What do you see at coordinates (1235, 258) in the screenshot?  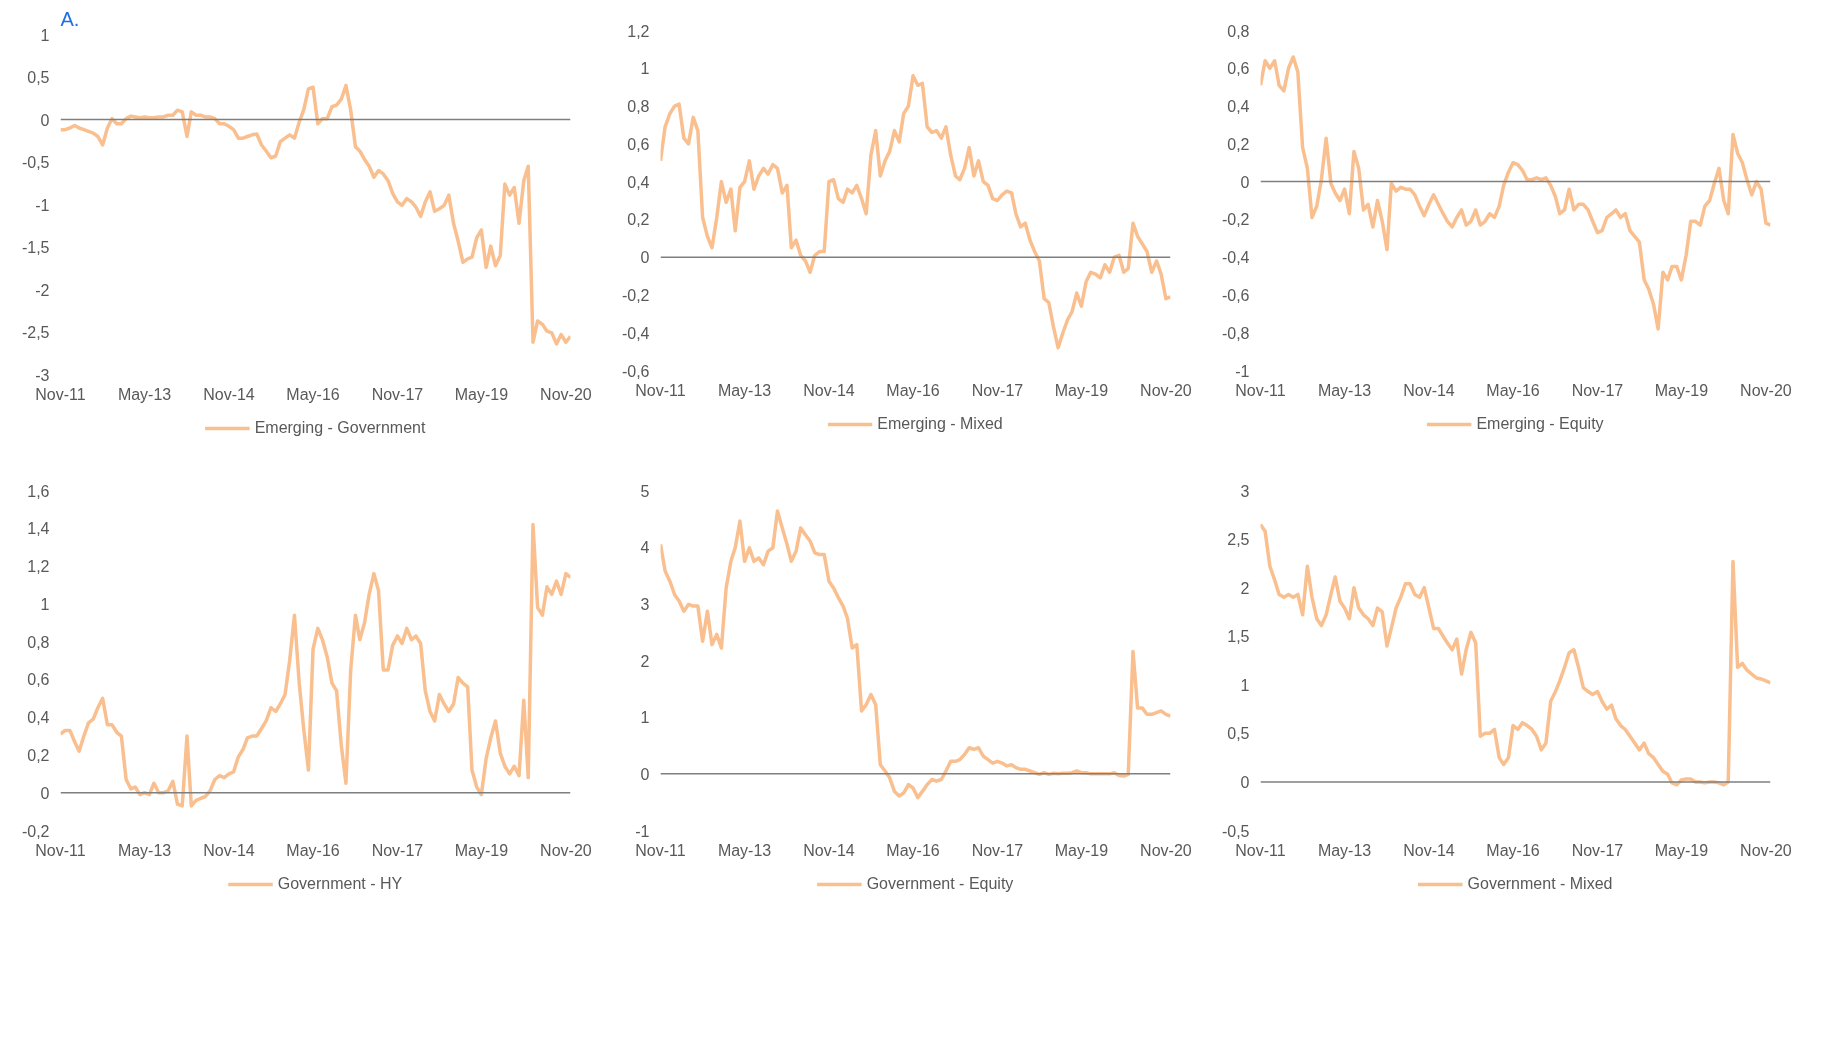 I see `y-tick-label: -0,4` at bounding box center [1235, 258].